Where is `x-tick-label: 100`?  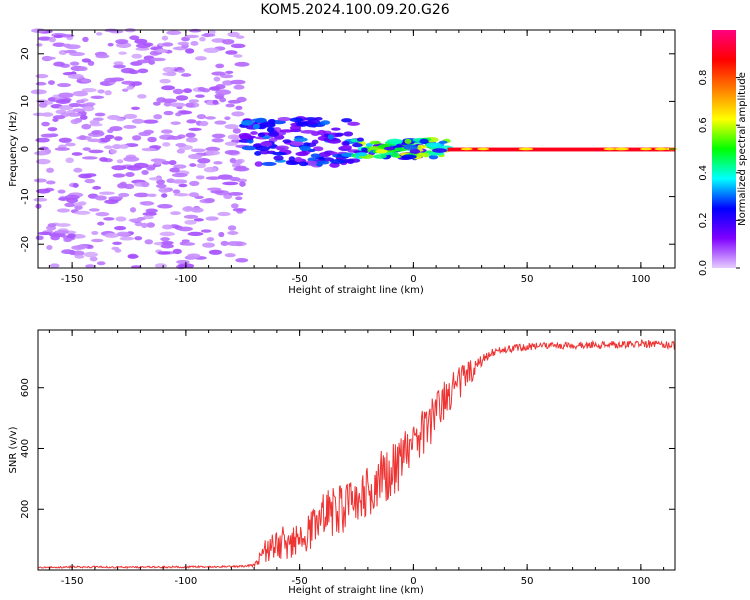 x-tick-label: 100 is located at coordinates (640, 279).